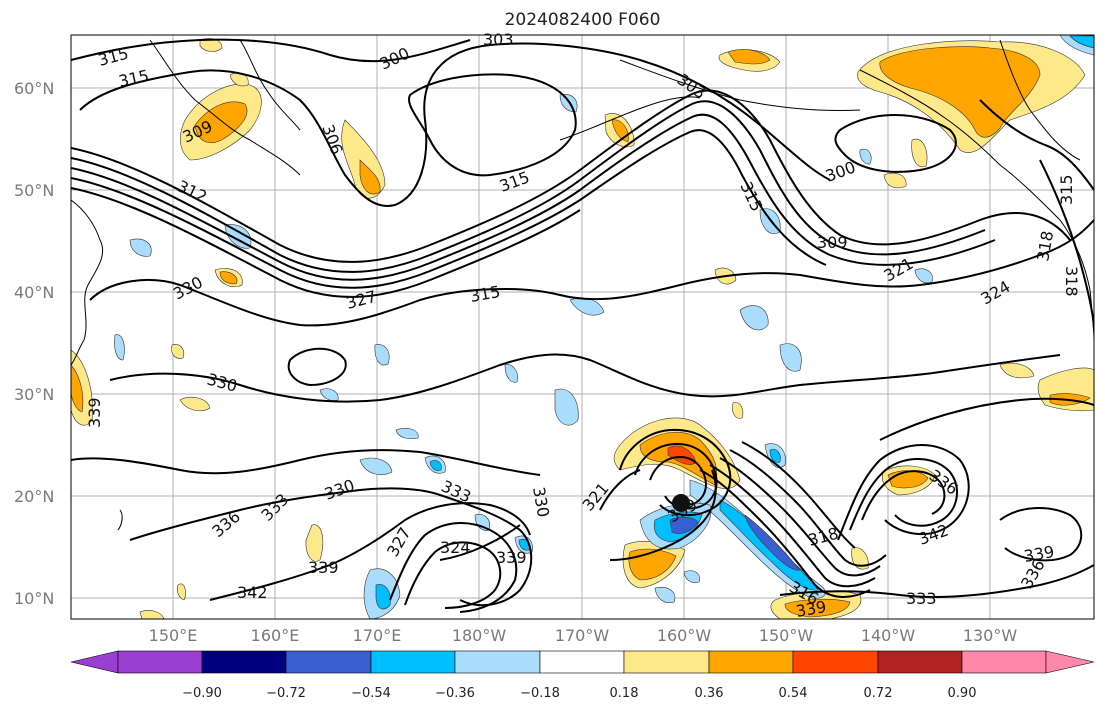  I want to click on lat-label: 20°N, so click(34, 496).